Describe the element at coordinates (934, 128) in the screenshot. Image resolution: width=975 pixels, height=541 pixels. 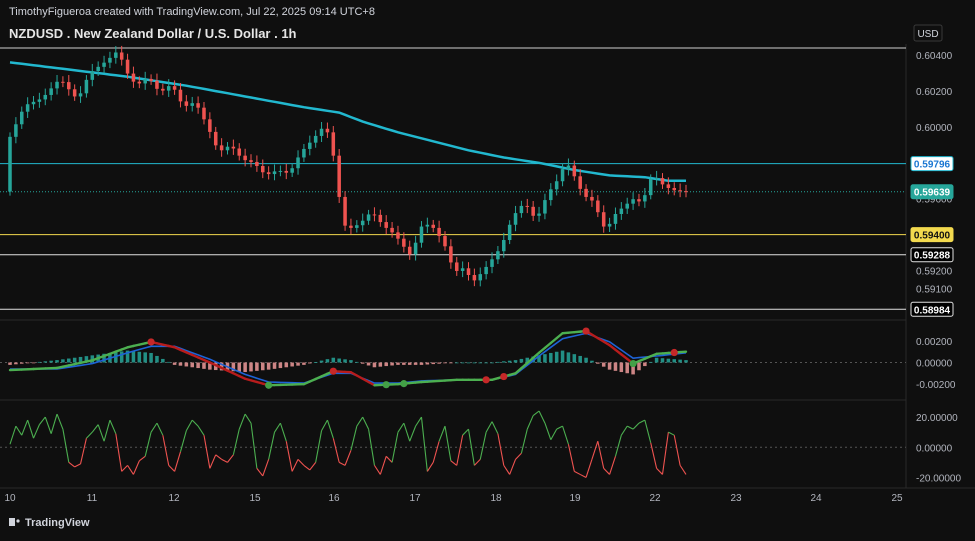
I see `price-axis-tick: 0.60000` at that location.